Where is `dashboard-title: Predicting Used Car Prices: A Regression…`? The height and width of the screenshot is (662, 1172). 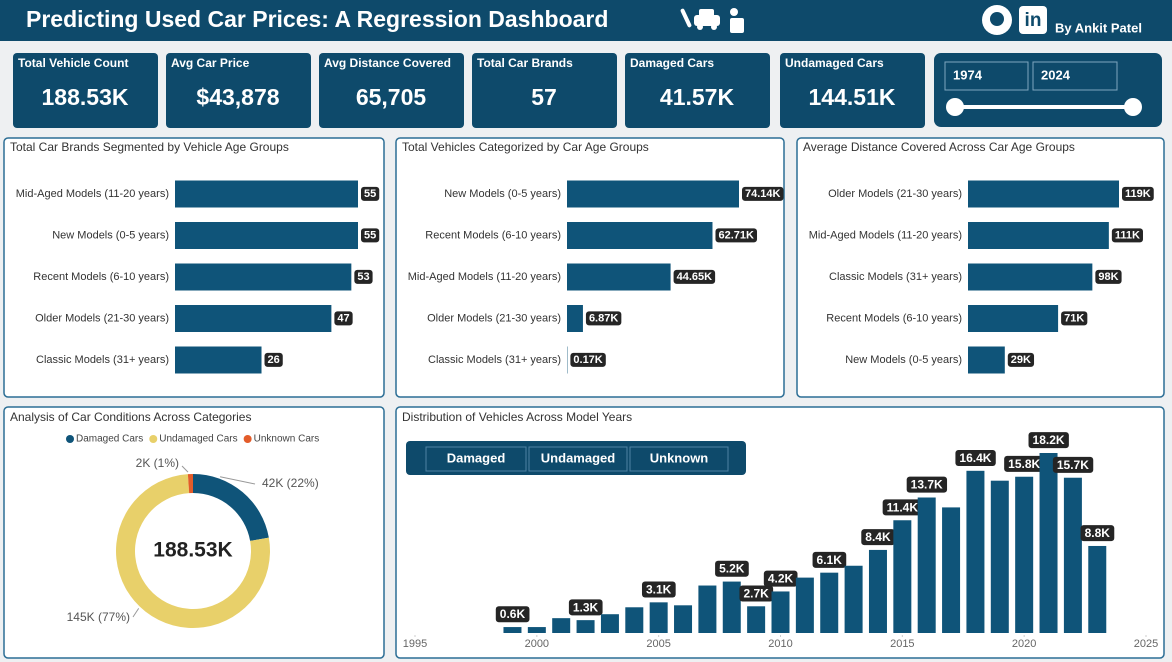
dashboard-title: Predicting Used Car Prices: A Regression… is located at coordinates (317, 19).